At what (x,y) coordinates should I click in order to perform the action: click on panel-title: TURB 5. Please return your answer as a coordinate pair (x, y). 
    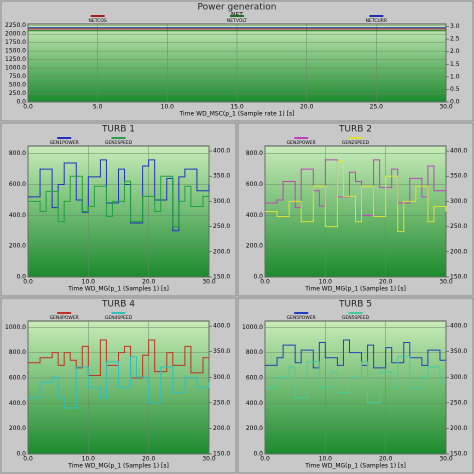
    Looking at the image, I should click on (355, 305).